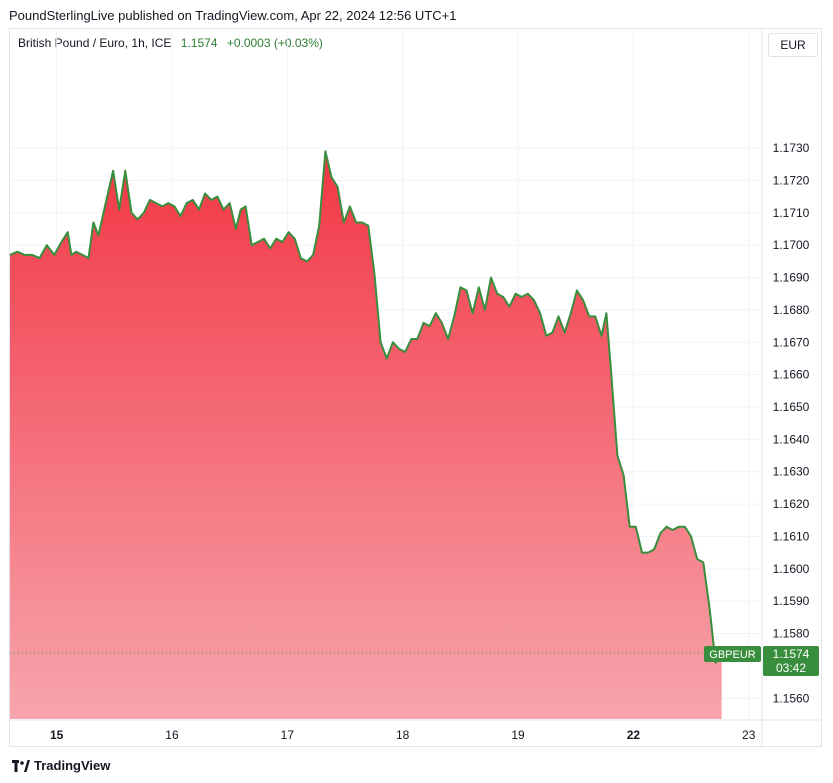 Image resolution: width=833 pixels, height=783 pixels. I want to click on x-tick-label: 15, so click(57, 735).